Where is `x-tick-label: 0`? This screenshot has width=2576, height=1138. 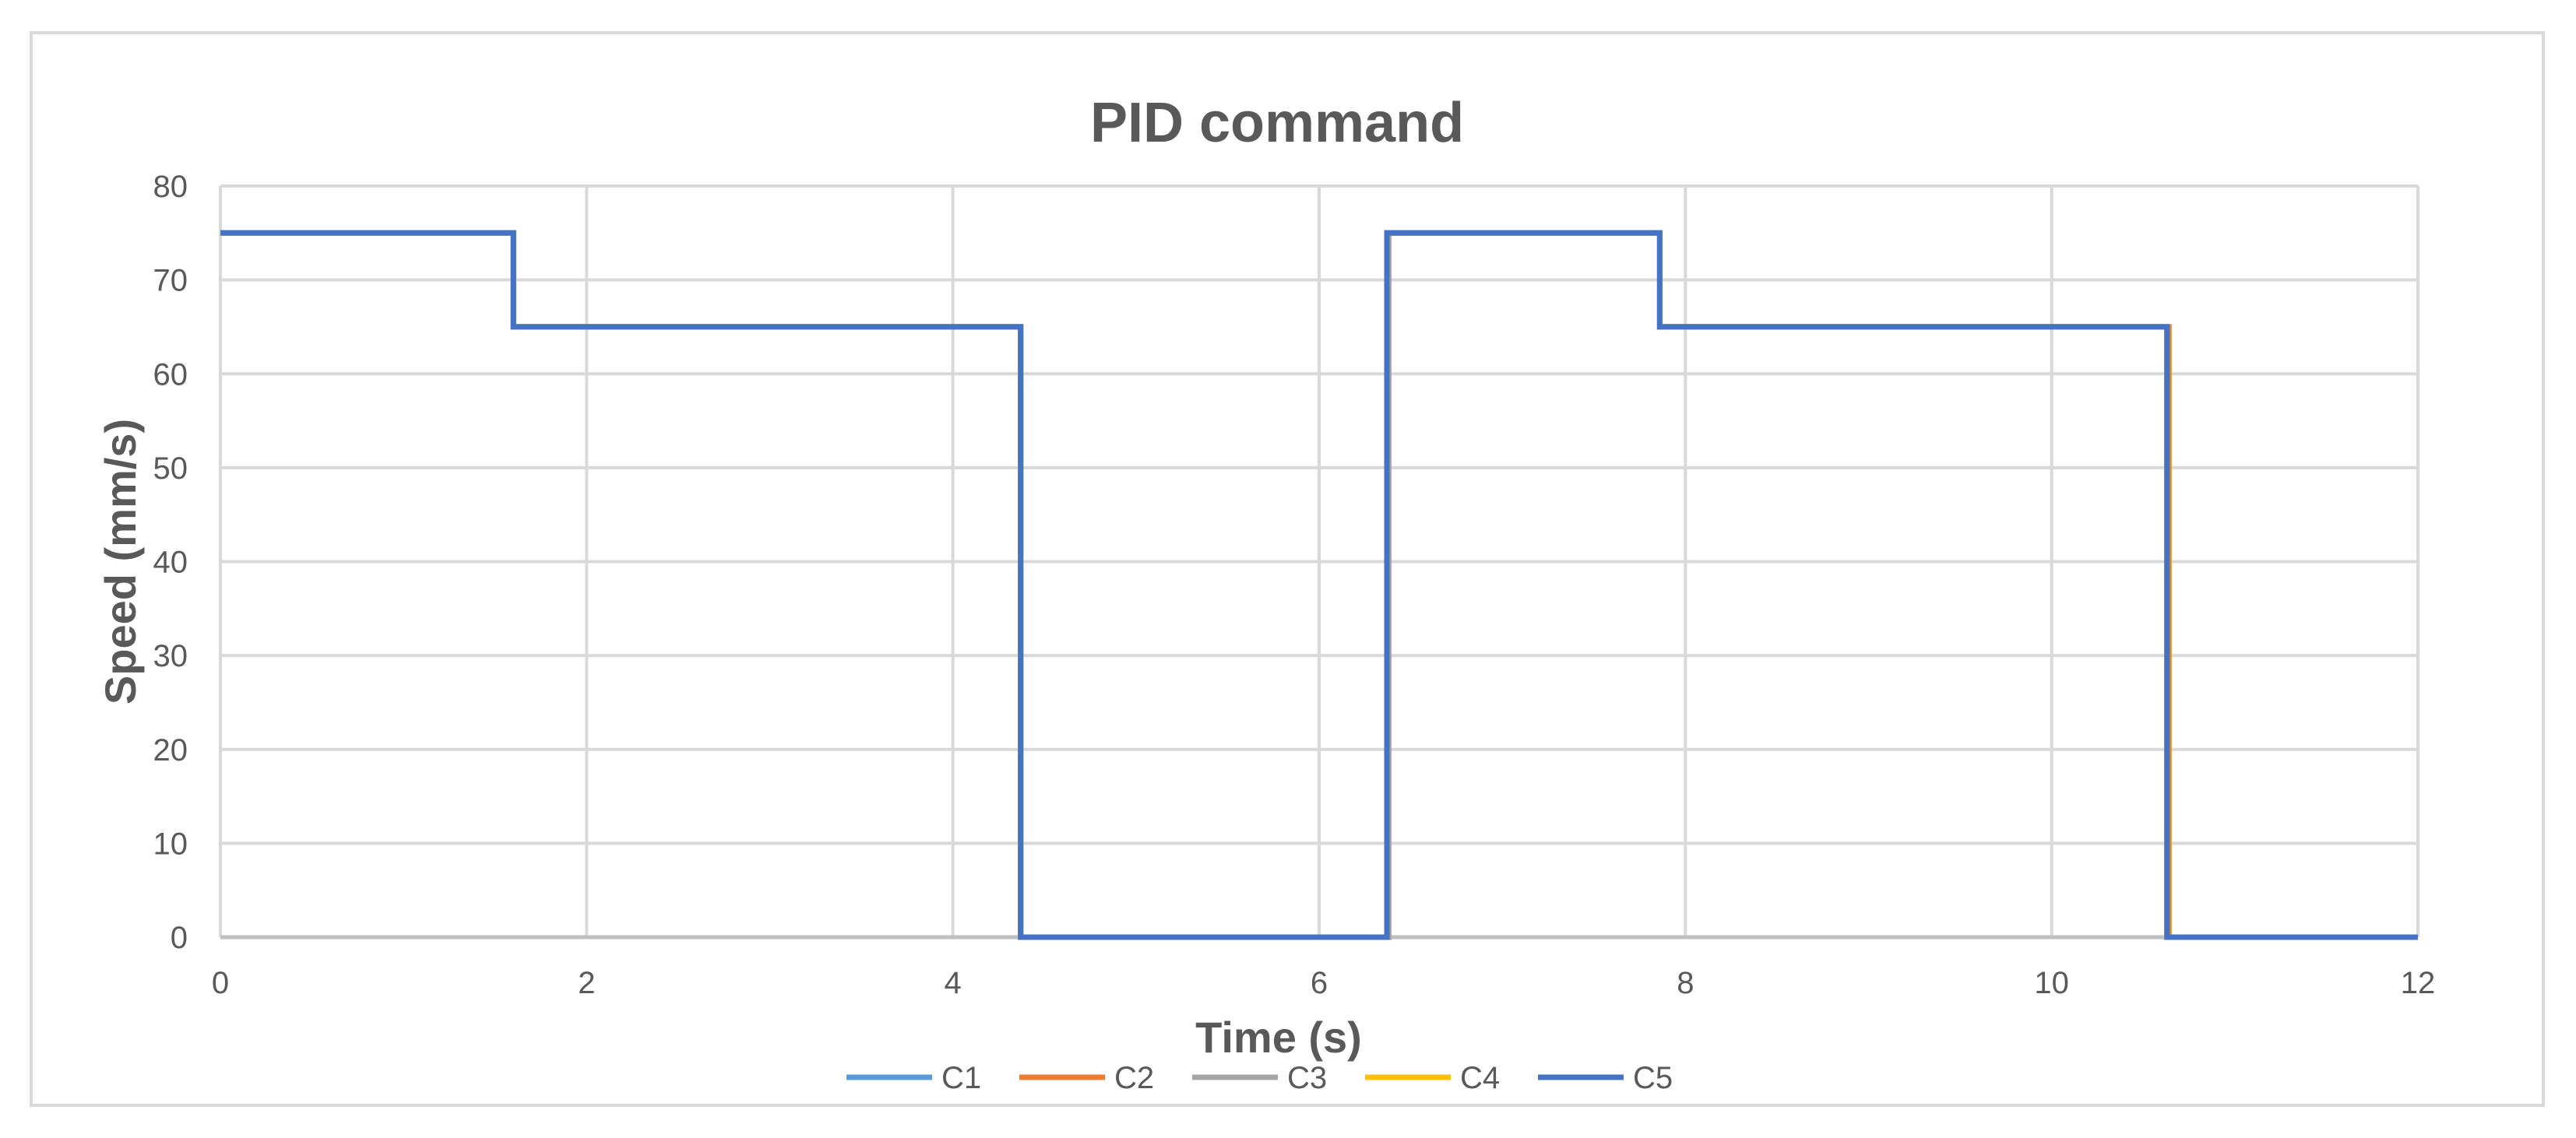
x-tick-label: 0 is located at coordinates (220, 983).